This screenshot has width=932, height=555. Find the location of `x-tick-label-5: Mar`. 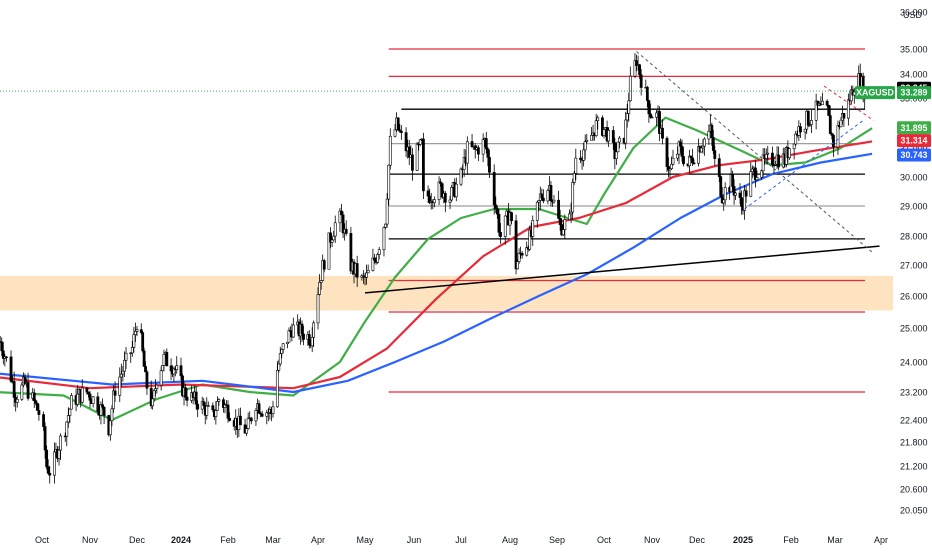

x-tick-label-5: Mar is located at coordinates (273, 540).